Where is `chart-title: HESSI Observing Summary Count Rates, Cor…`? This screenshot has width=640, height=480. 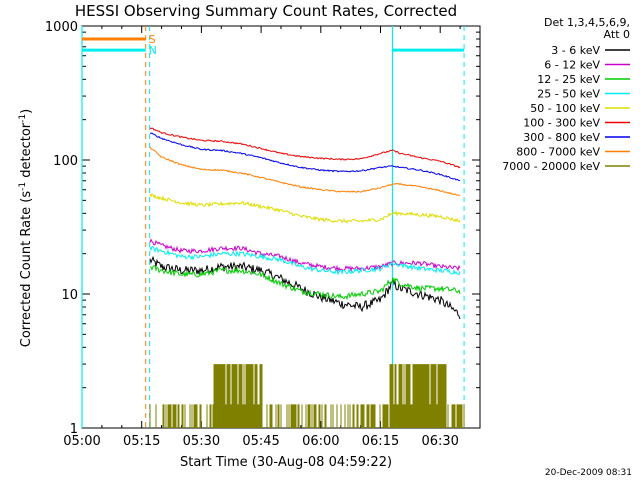
chart-title: HESSI Observing Summary Count Rates, Cor… is located at coordinates (266, 11).